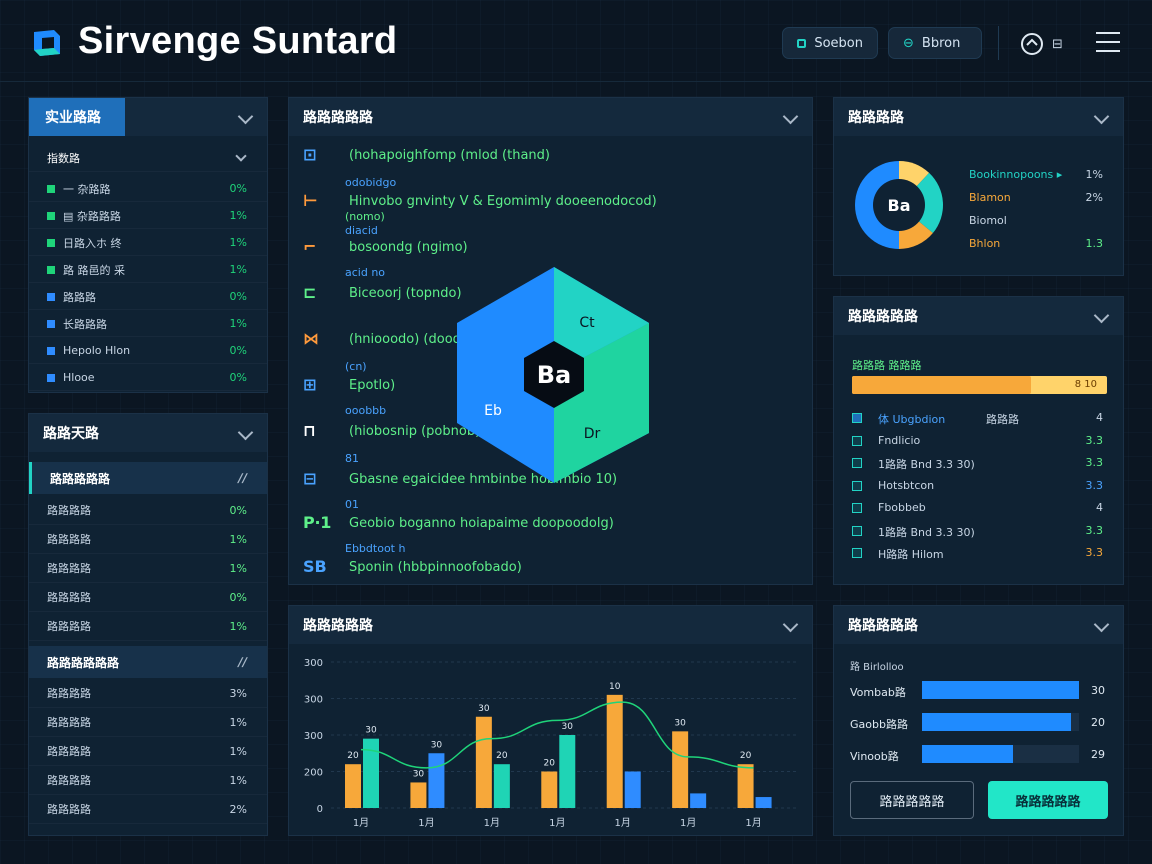 This screenshot has height=864, width=1152. I want to click on sidebar-item-value: 1%, so click(238, 215).